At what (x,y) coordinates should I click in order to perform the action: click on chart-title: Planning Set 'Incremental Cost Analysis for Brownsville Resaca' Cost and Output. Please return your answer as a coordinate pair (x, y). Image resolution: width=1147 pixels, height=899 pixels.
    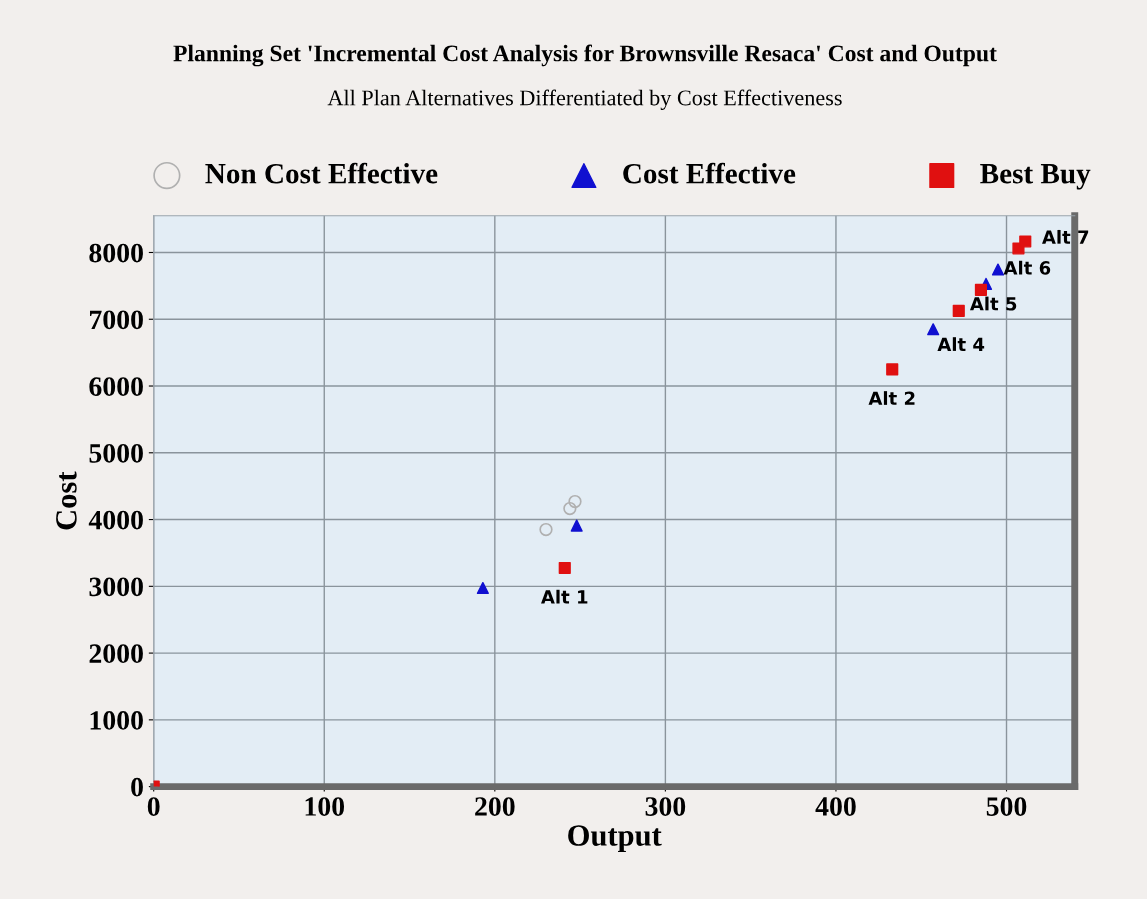
    Looking at the image, I should click on (585, 55).